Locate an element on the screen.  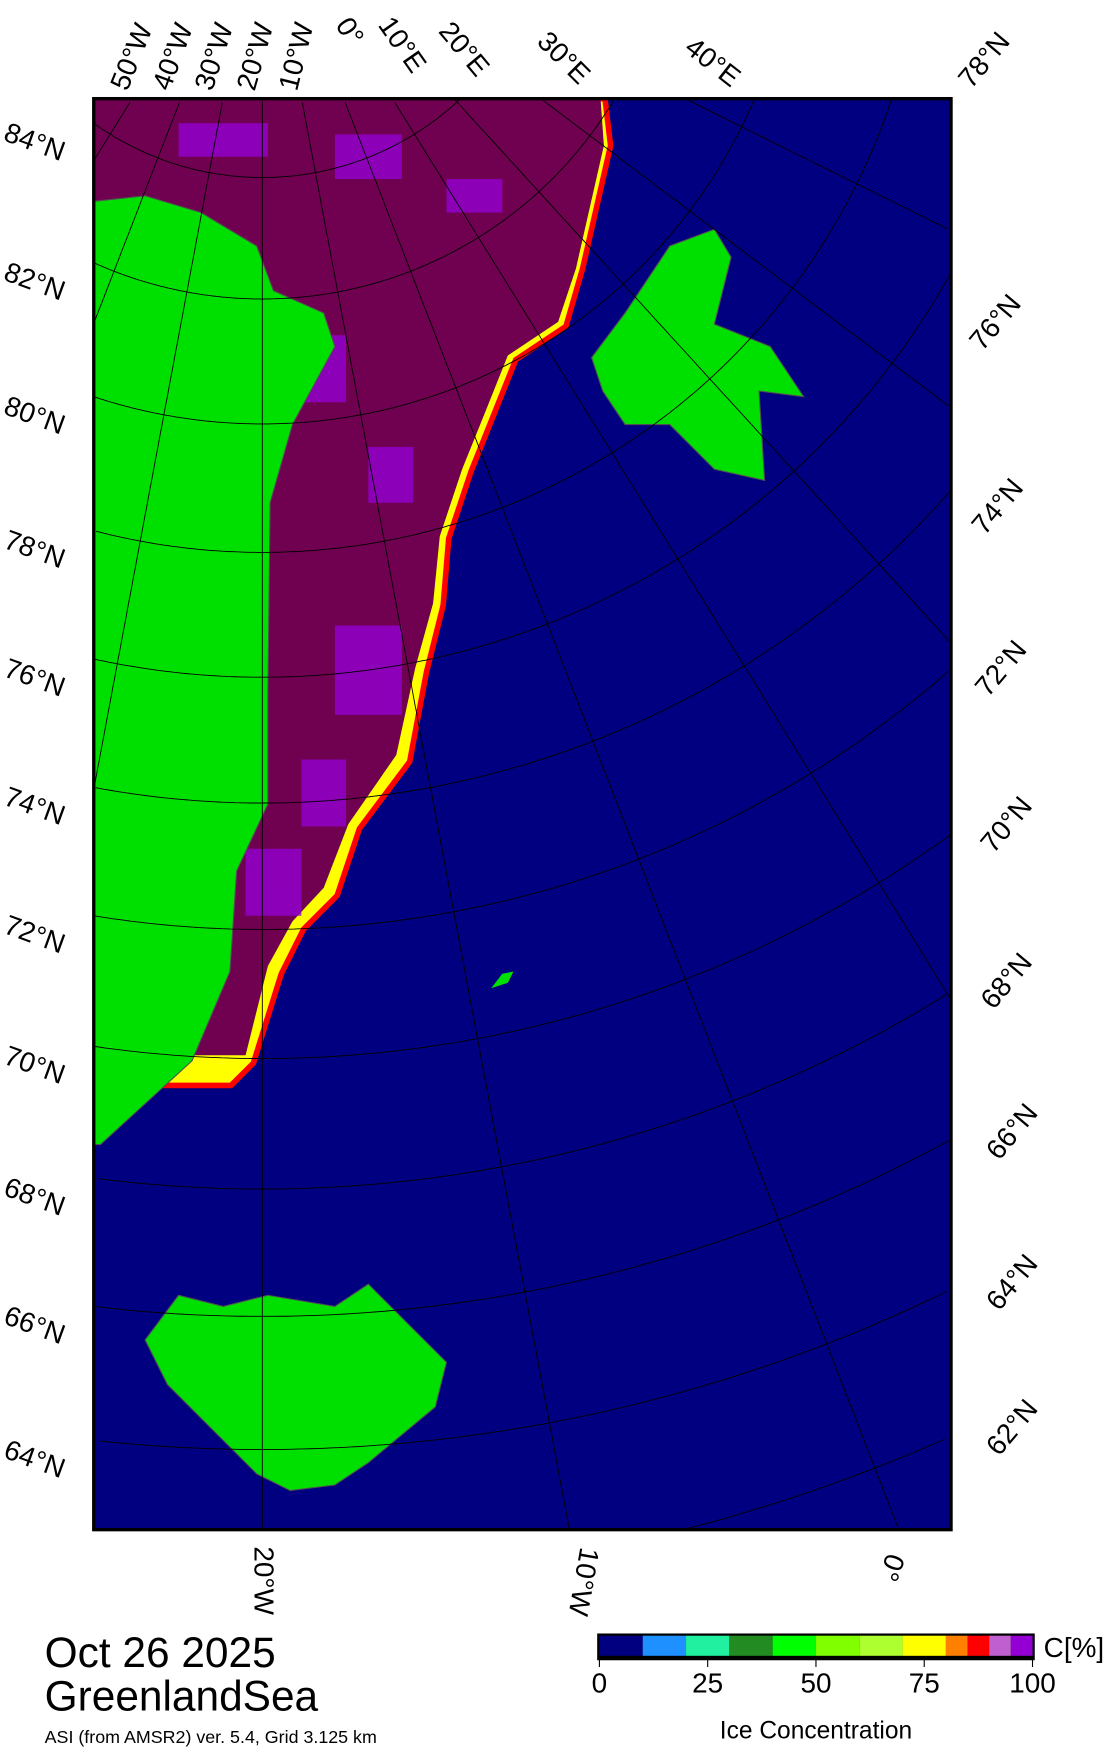
lat-label-left: 72°N is located at coordinates (34, 934).